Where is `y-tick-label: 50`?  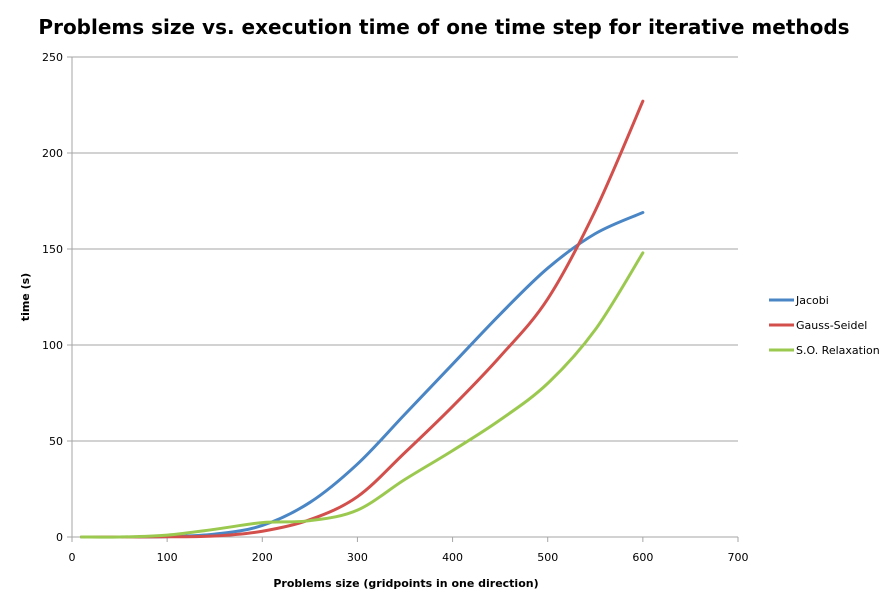
y-tick-label: 50 is located at coordinates (56, 441).